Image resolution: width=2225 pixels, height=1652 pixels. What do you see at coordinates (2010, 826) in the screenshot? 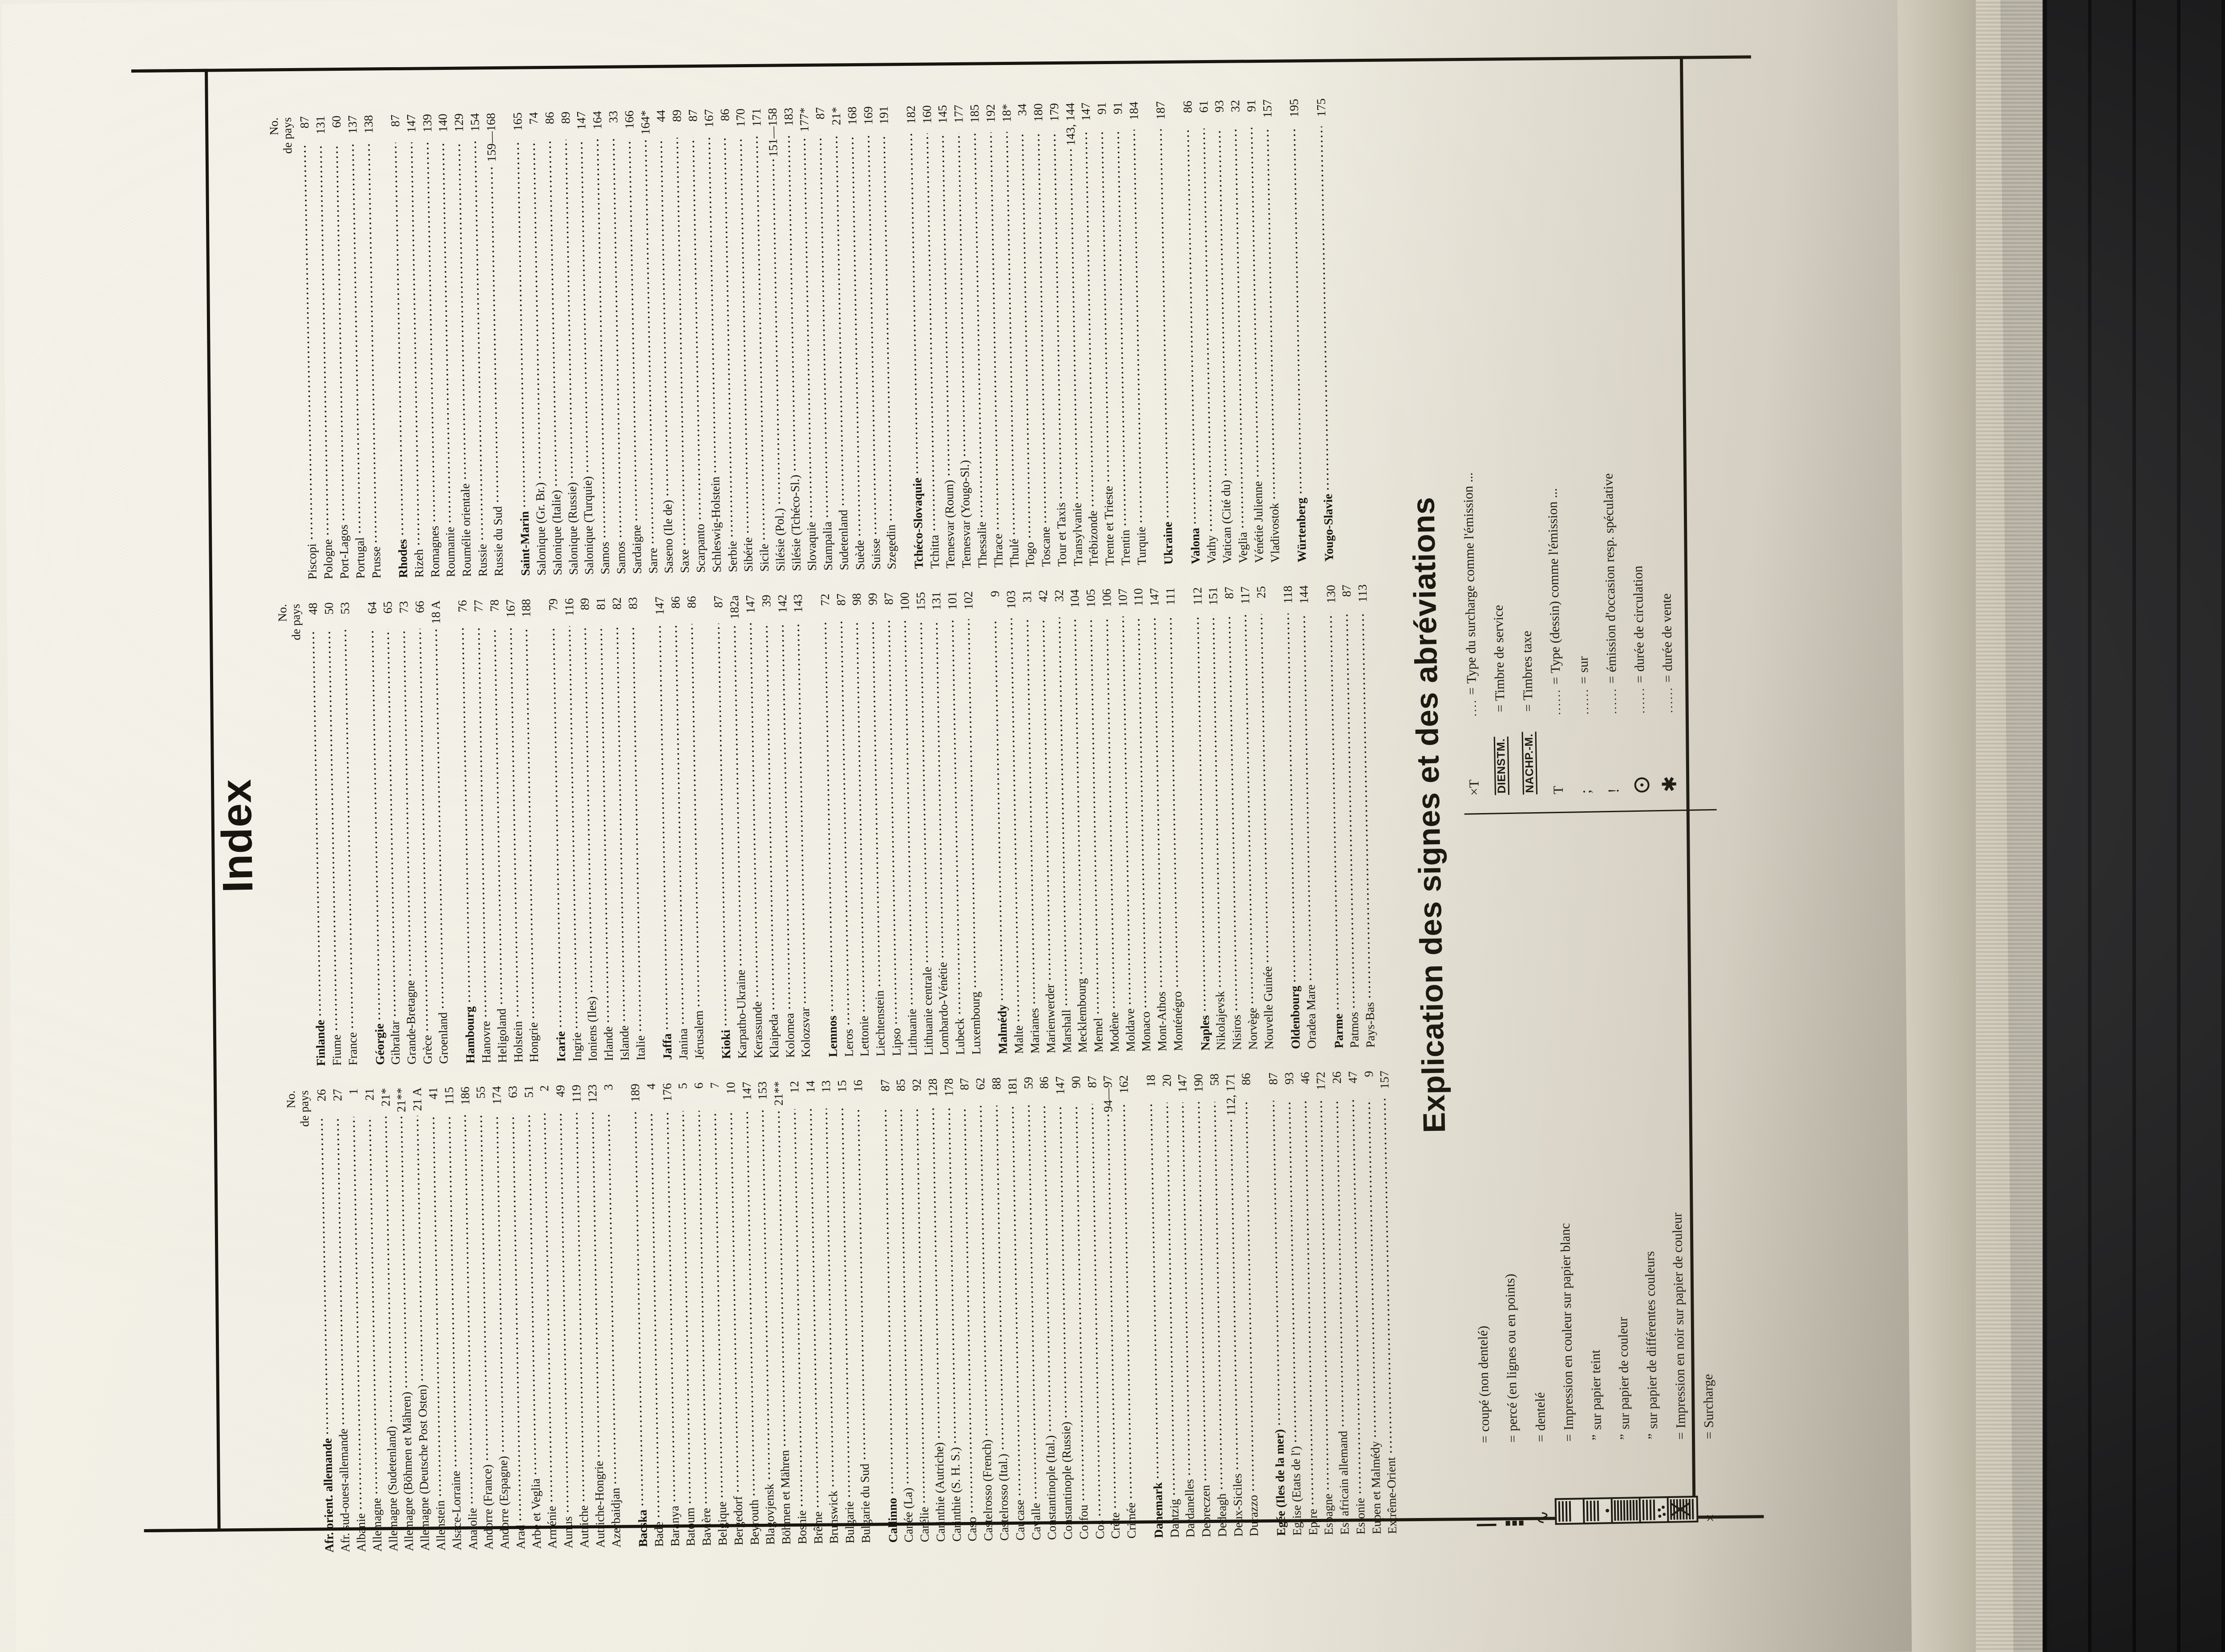
I see `page-edge-stack` at bounding box center [2010, 826].